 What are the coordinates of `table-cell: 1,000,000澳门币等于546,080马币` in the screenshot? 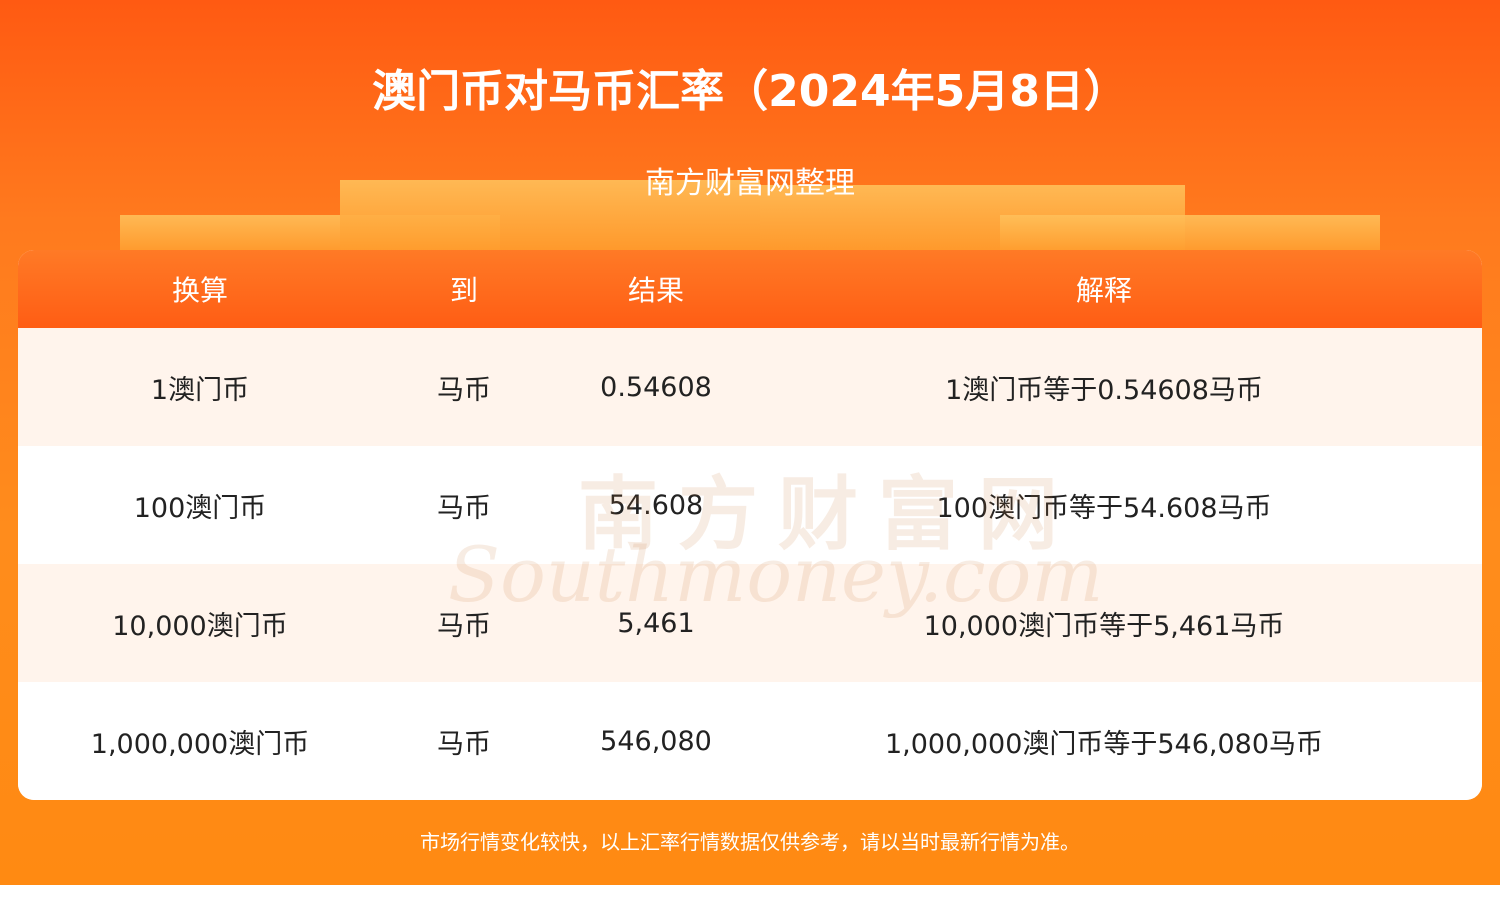 It's located at (1104, 744).